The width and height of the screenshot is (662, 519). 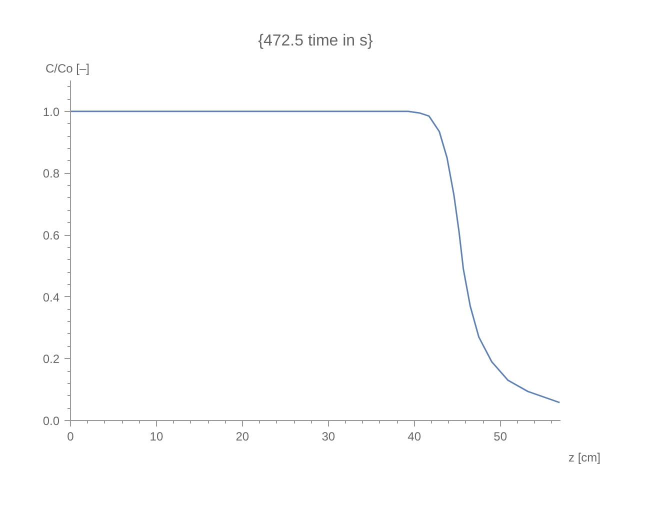 I want to click on y-tick-label: 1.0, so click(x=51, y=111).